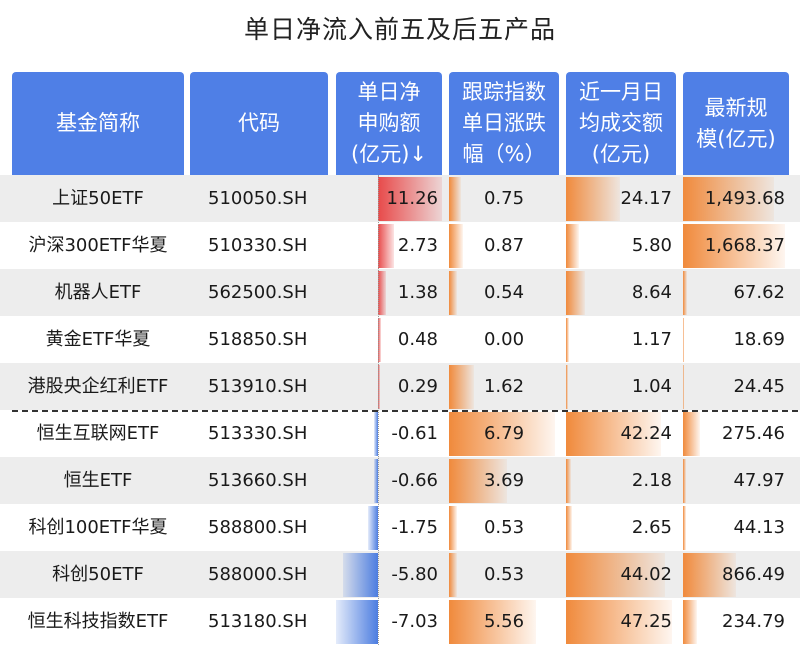 The width and height of the screenshot is (800, 660). What do you see at coordinates (417, 339) in the screenshot?
I see `flow-value: 0.48` at bounding box center [417, 339].